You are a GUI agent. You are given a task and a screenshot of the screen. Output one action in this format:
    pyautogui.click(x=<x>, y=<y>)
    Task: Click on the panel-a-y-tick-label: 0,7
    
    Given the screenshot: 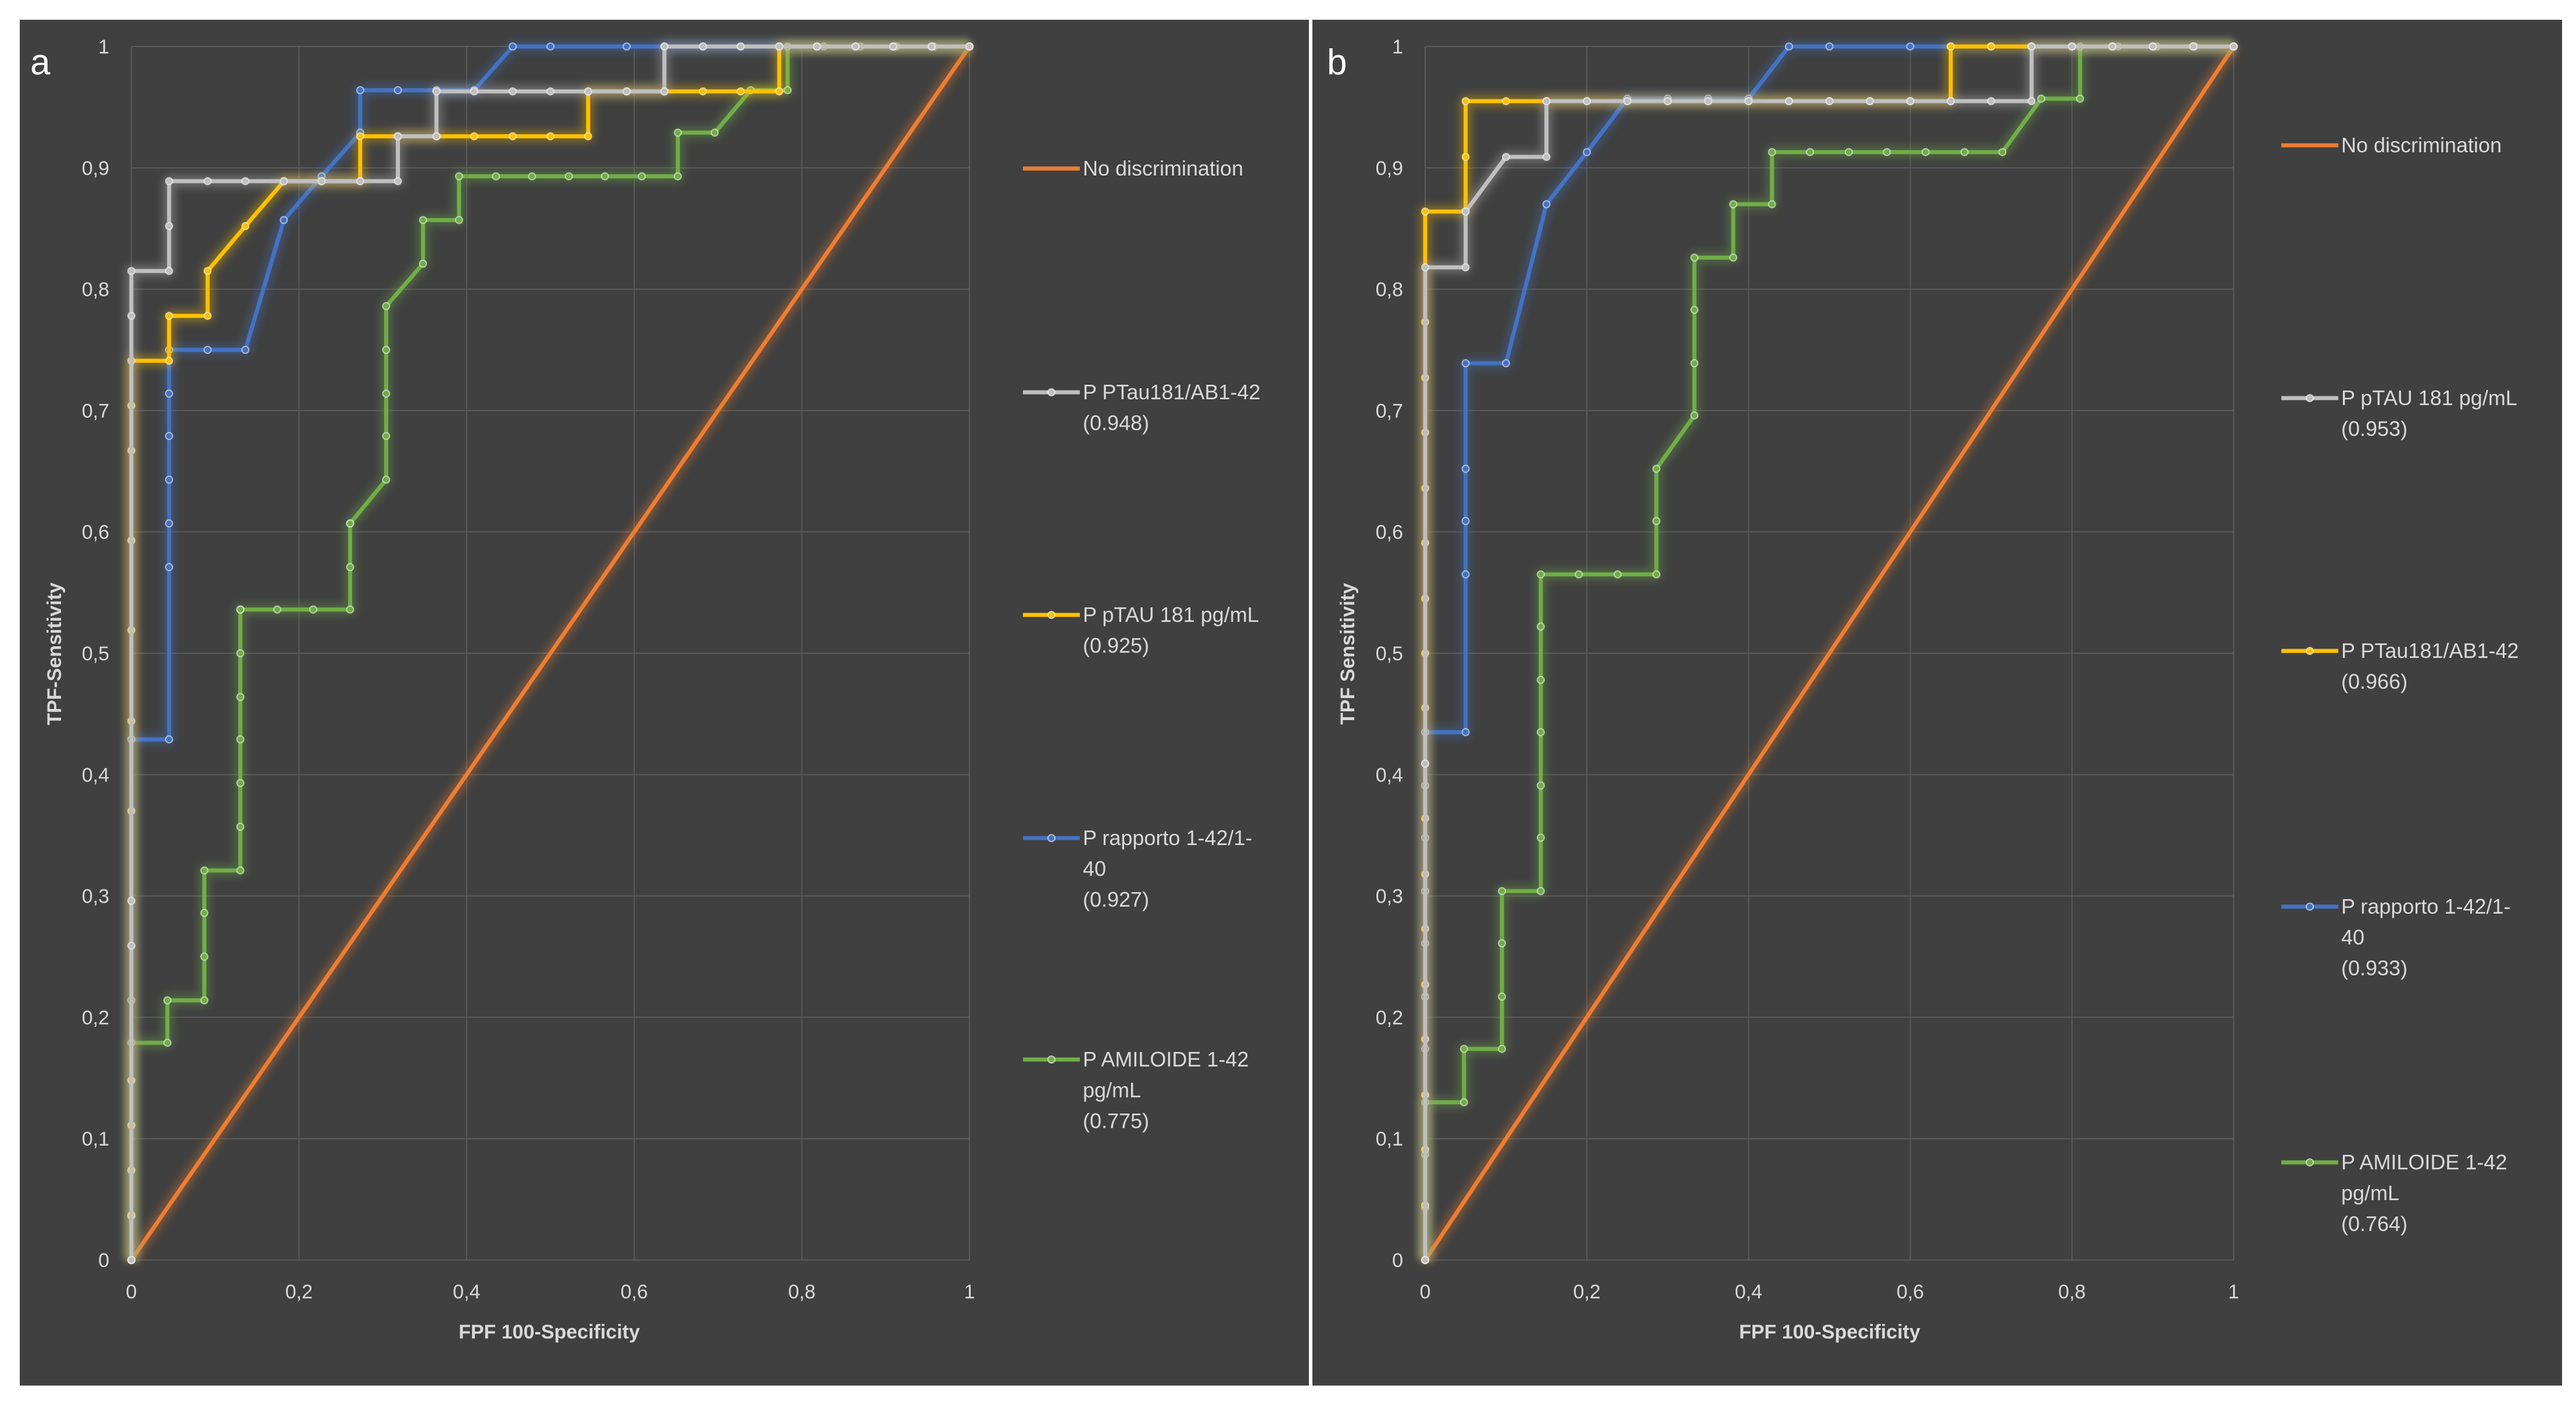 What is the action you would take?
    pyautogui.click(x=95, y=411)
    